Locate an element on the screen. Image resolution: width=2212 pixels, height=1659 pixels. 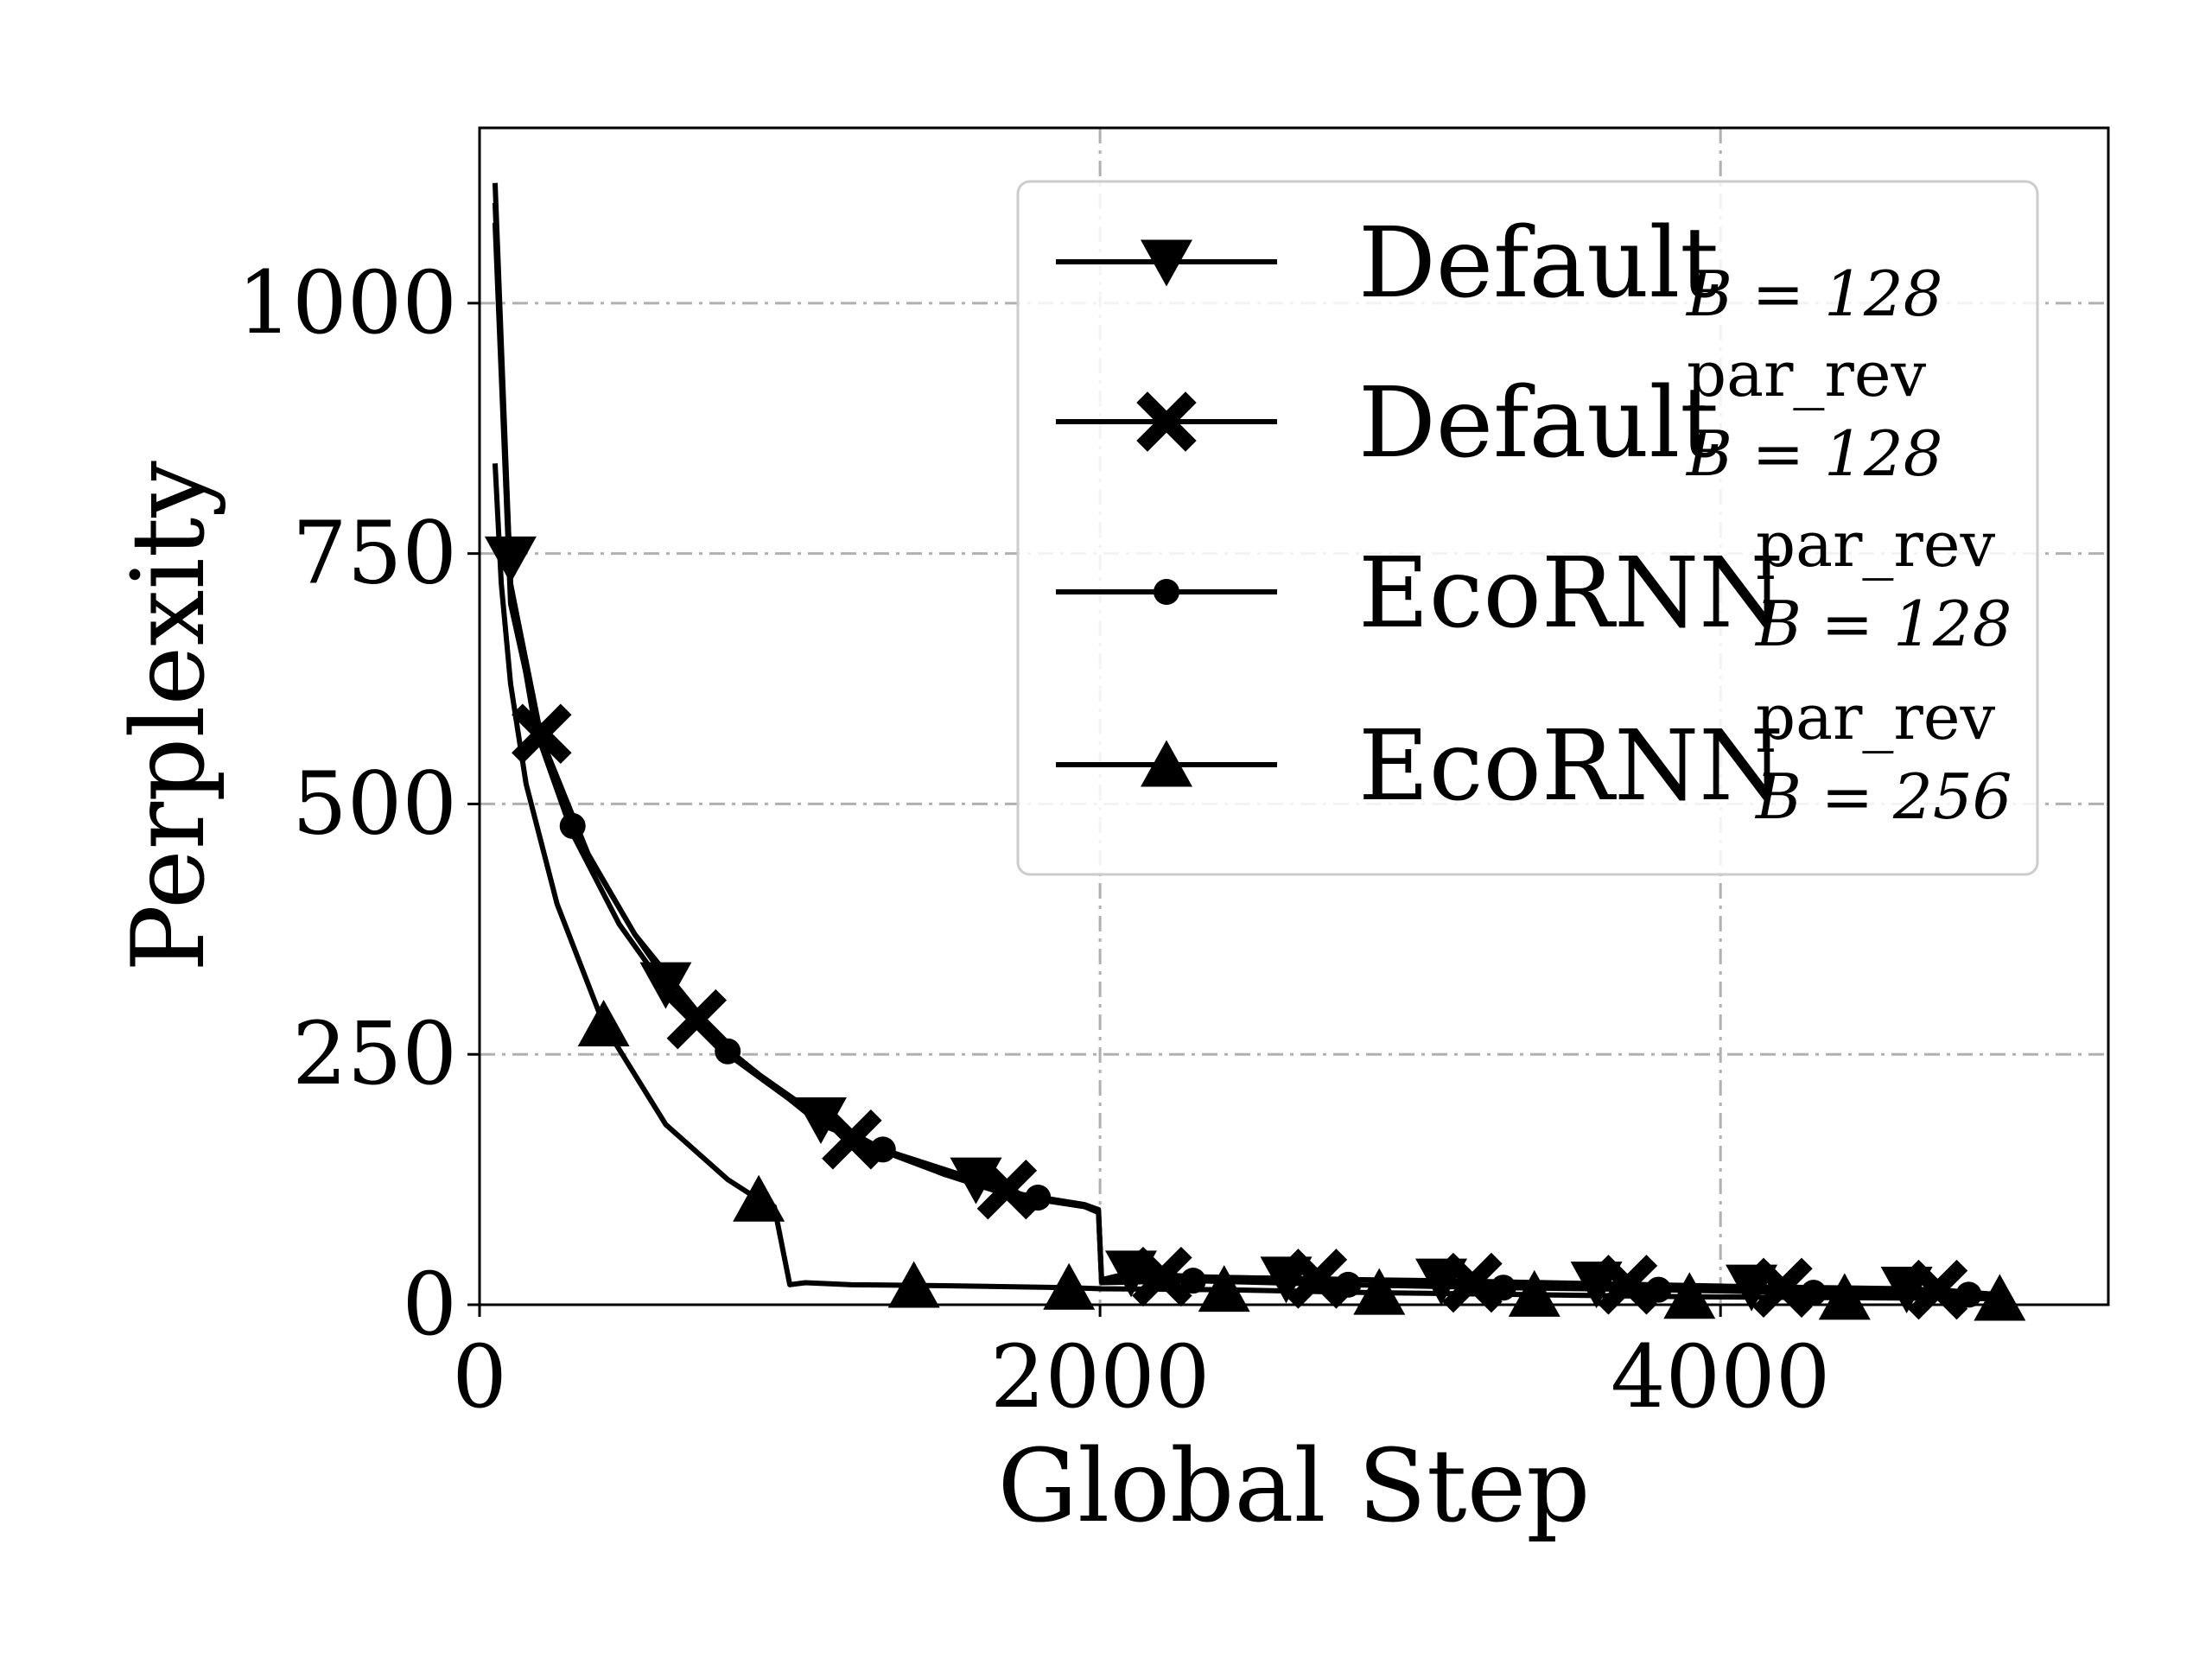
y-axis-label: Perplexity is located at coordinates (169, 716).